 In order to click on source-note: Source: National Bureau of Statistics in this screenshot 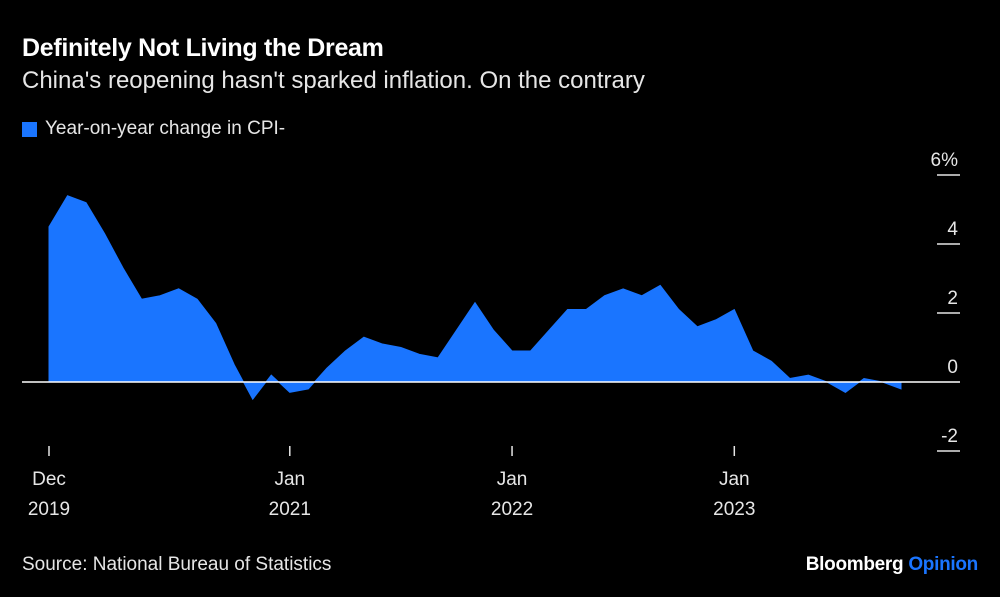, I will do `click(177, 564)`.